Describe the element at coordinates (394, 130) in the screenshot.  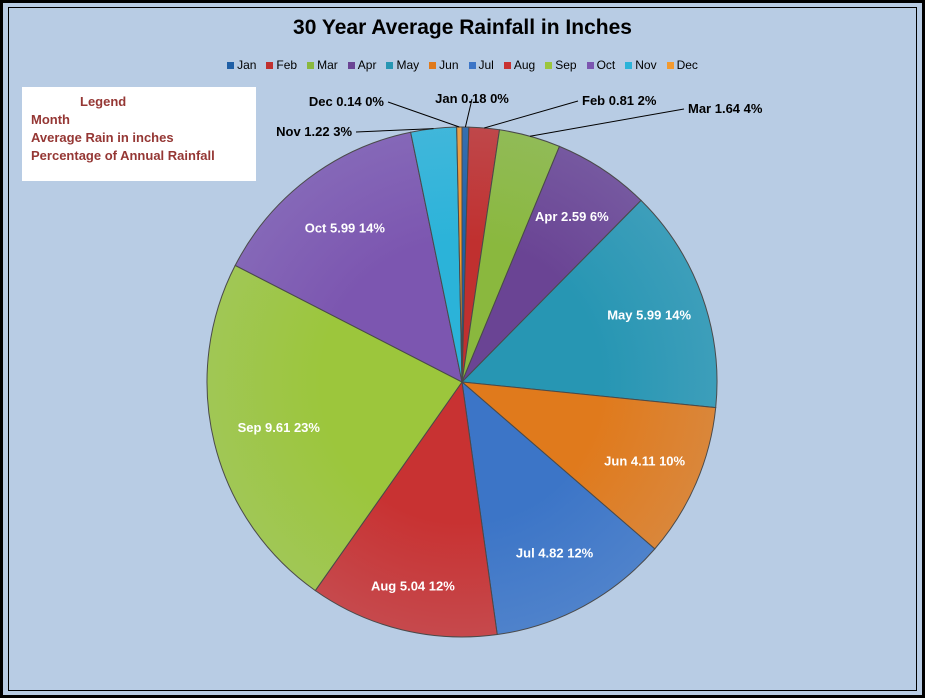
I see `leader-line-nov` at that location.